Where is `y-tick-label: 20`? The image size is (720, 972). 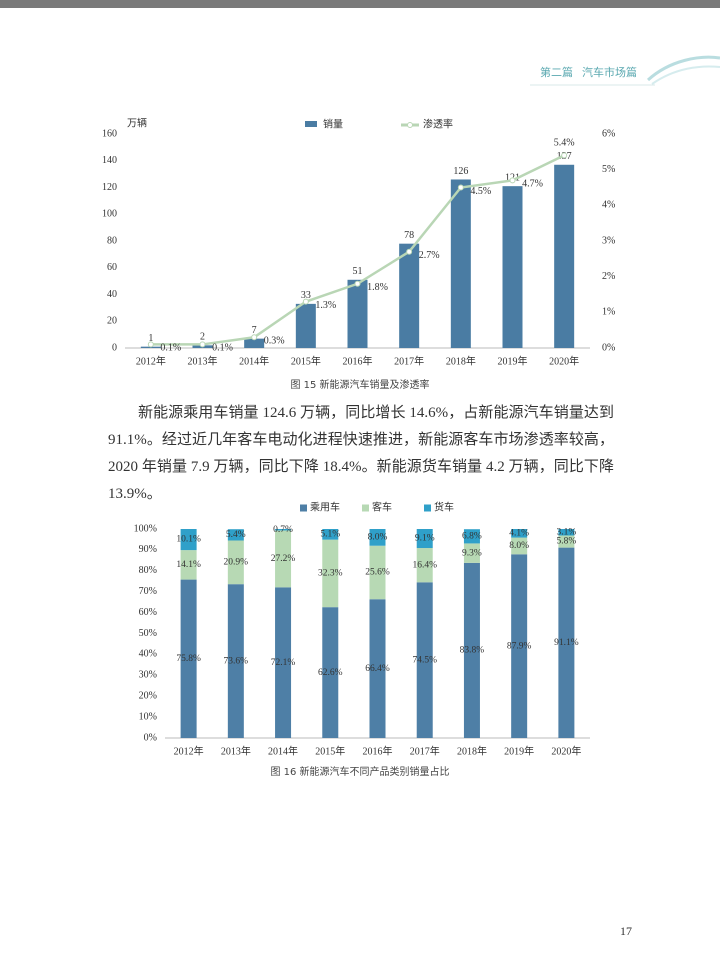
y-tick-label: 20 is located at coordinates (112, 321).